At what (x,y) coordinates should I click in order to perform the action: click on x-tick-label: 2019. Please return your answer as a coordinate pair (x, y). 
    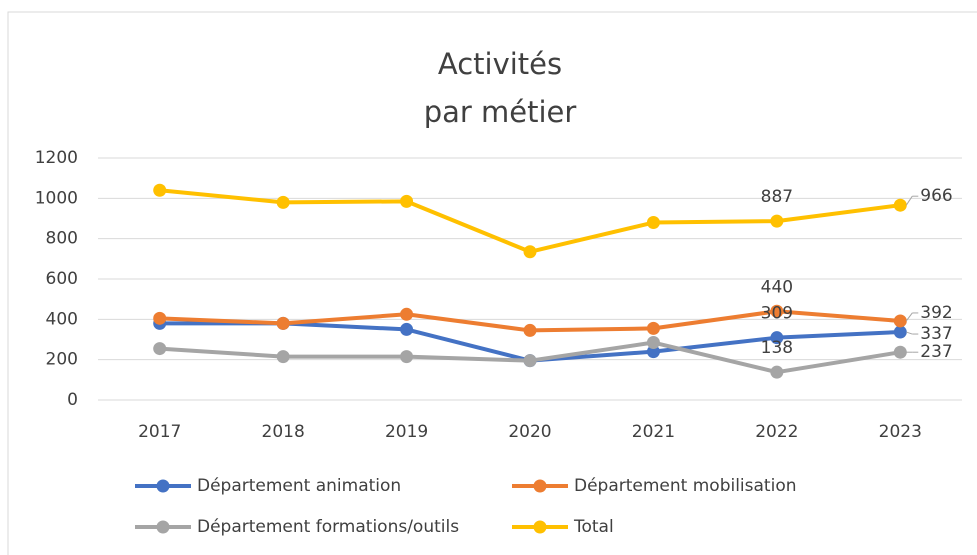
    Looking at the image, I should click on (406, 432).